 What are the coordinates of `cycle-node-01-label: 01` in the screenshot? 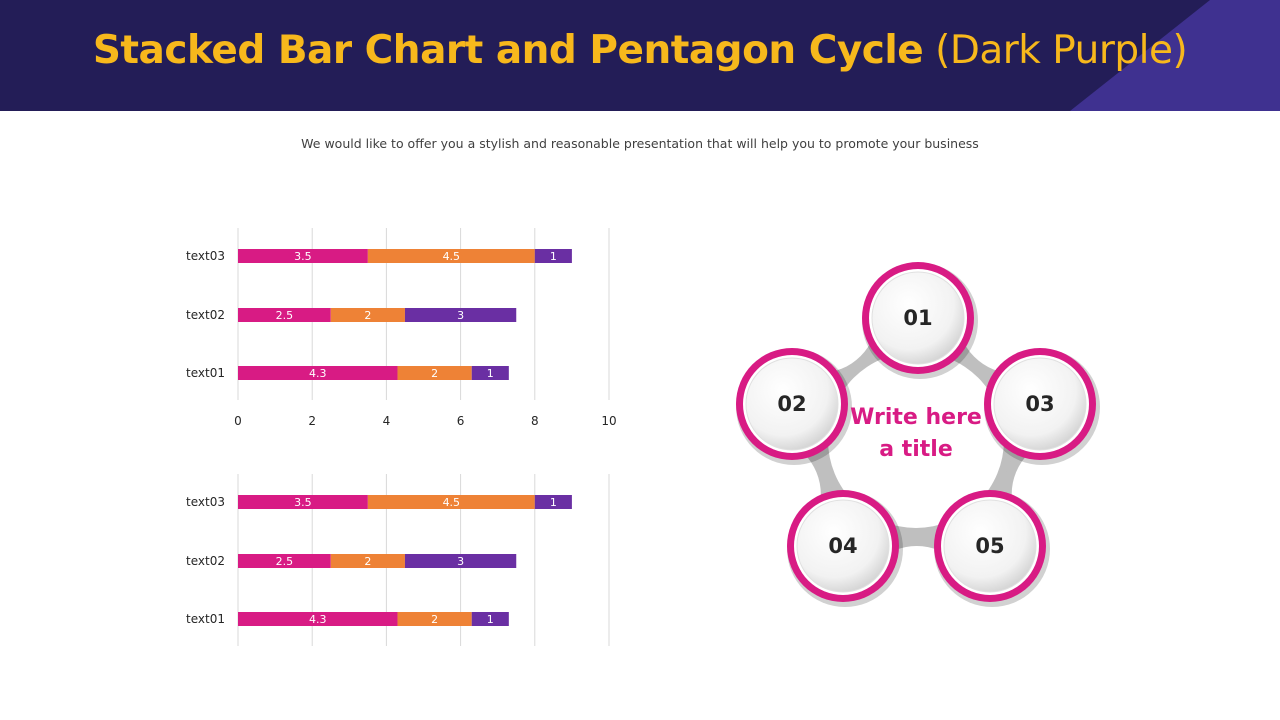 It's located at (918, 318).